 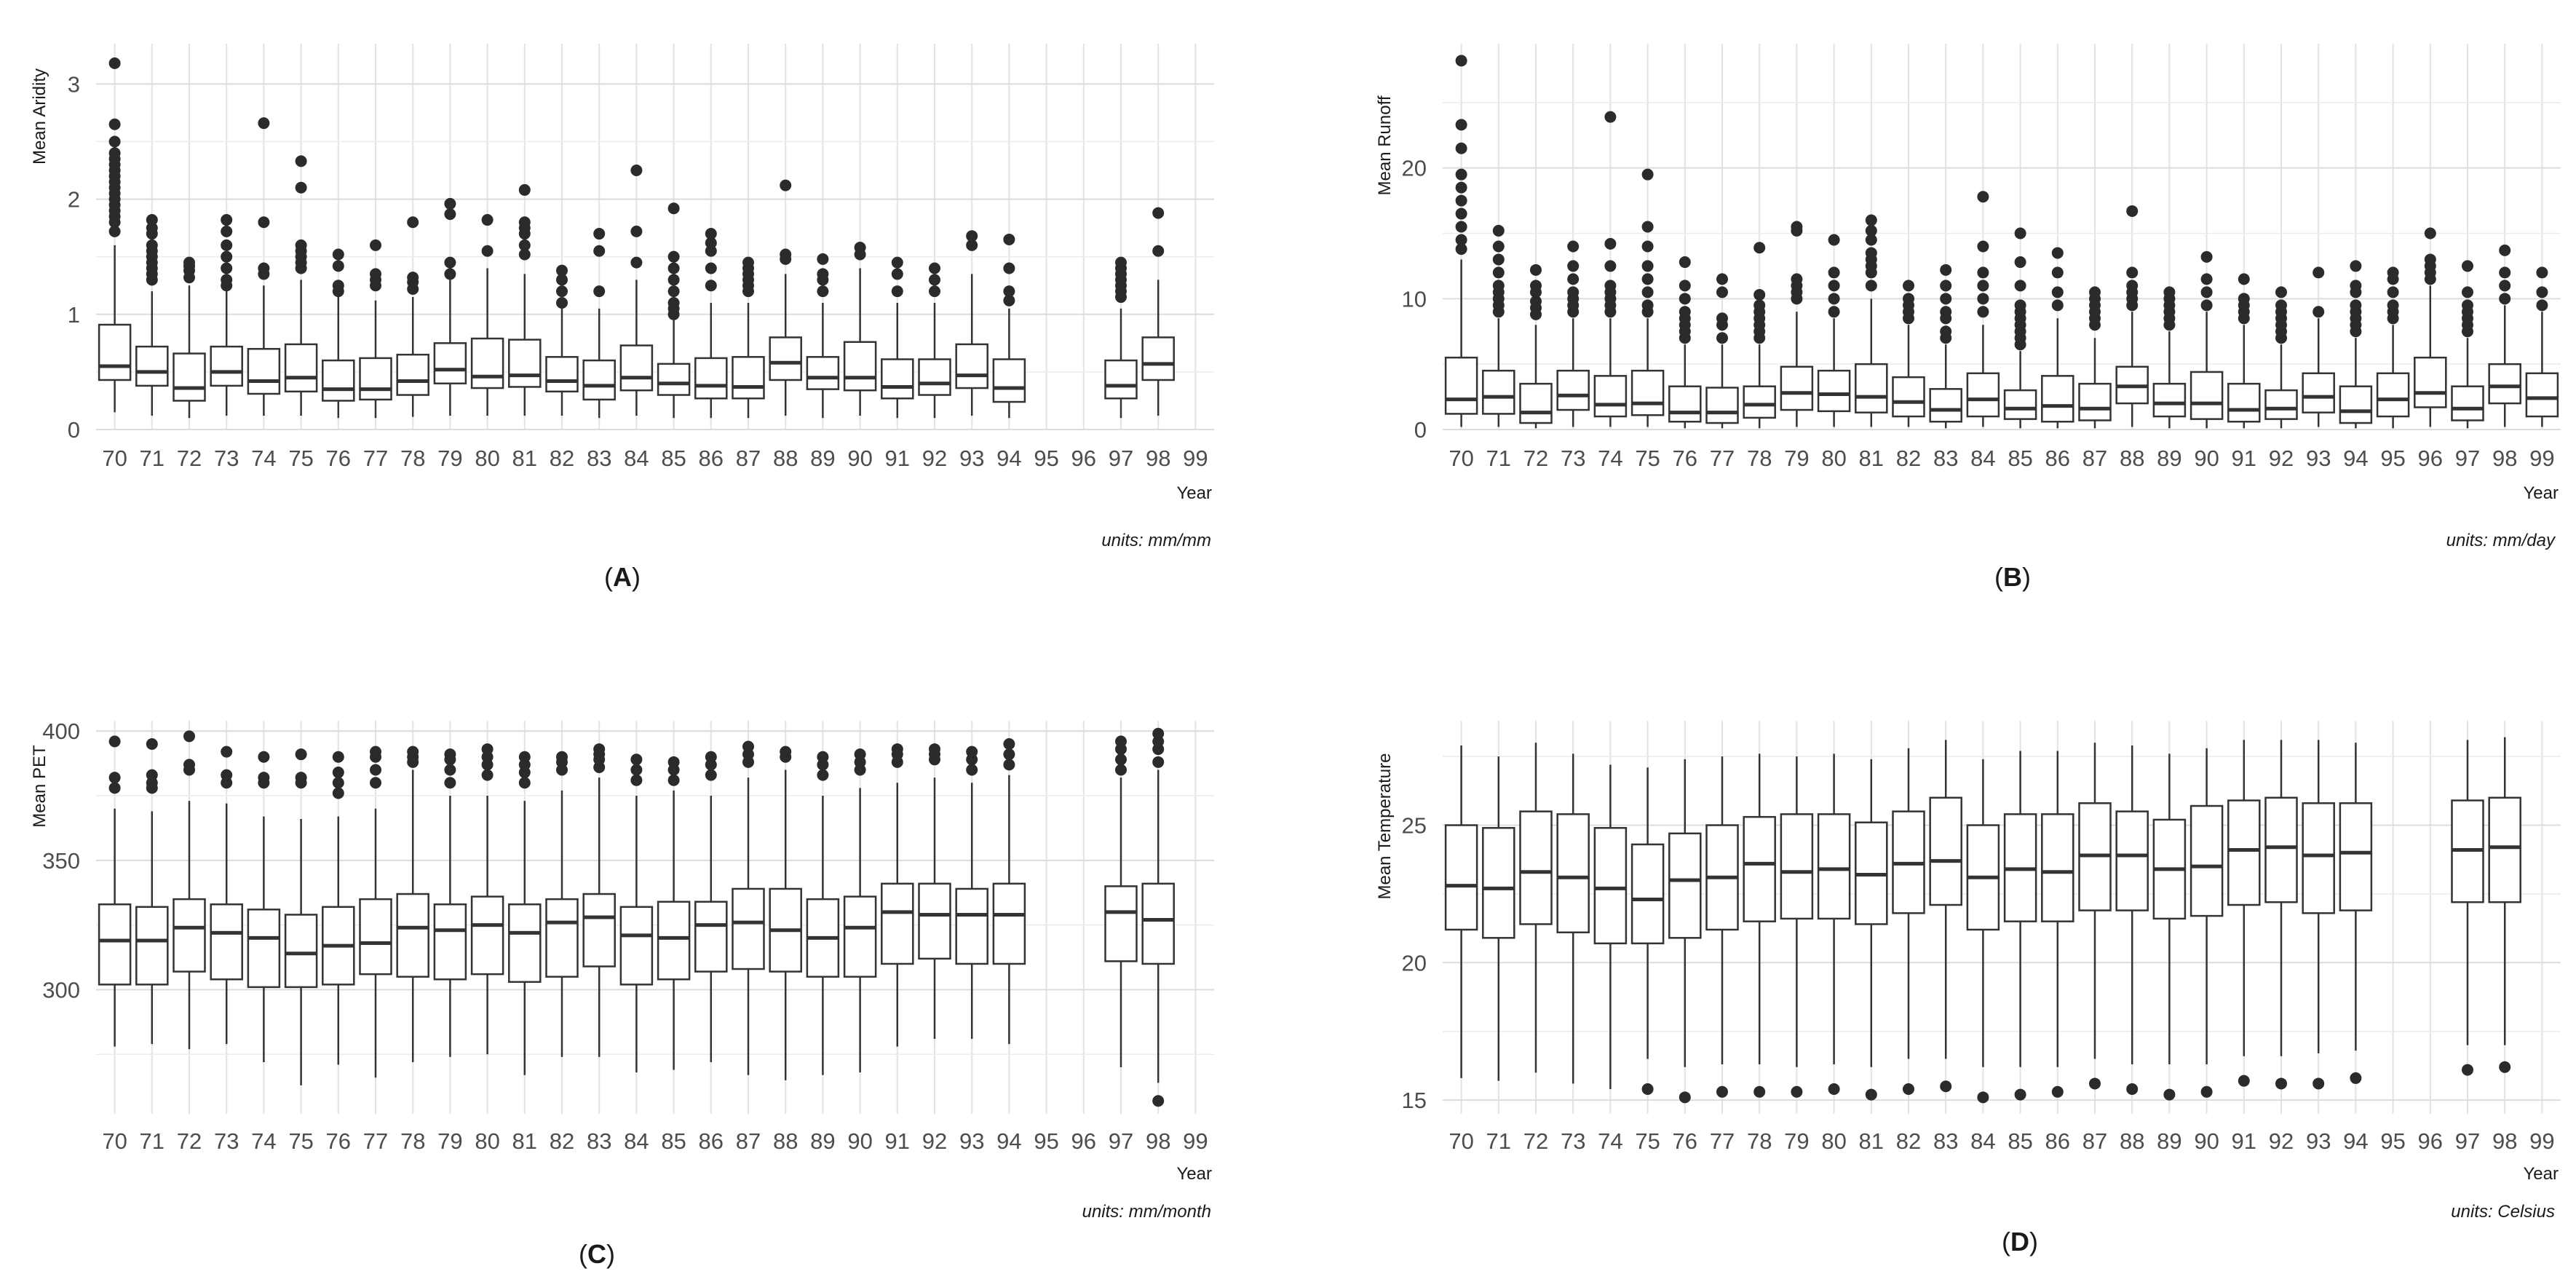 I want to click on x-tick-label: 78, so click(x=412, y=458).